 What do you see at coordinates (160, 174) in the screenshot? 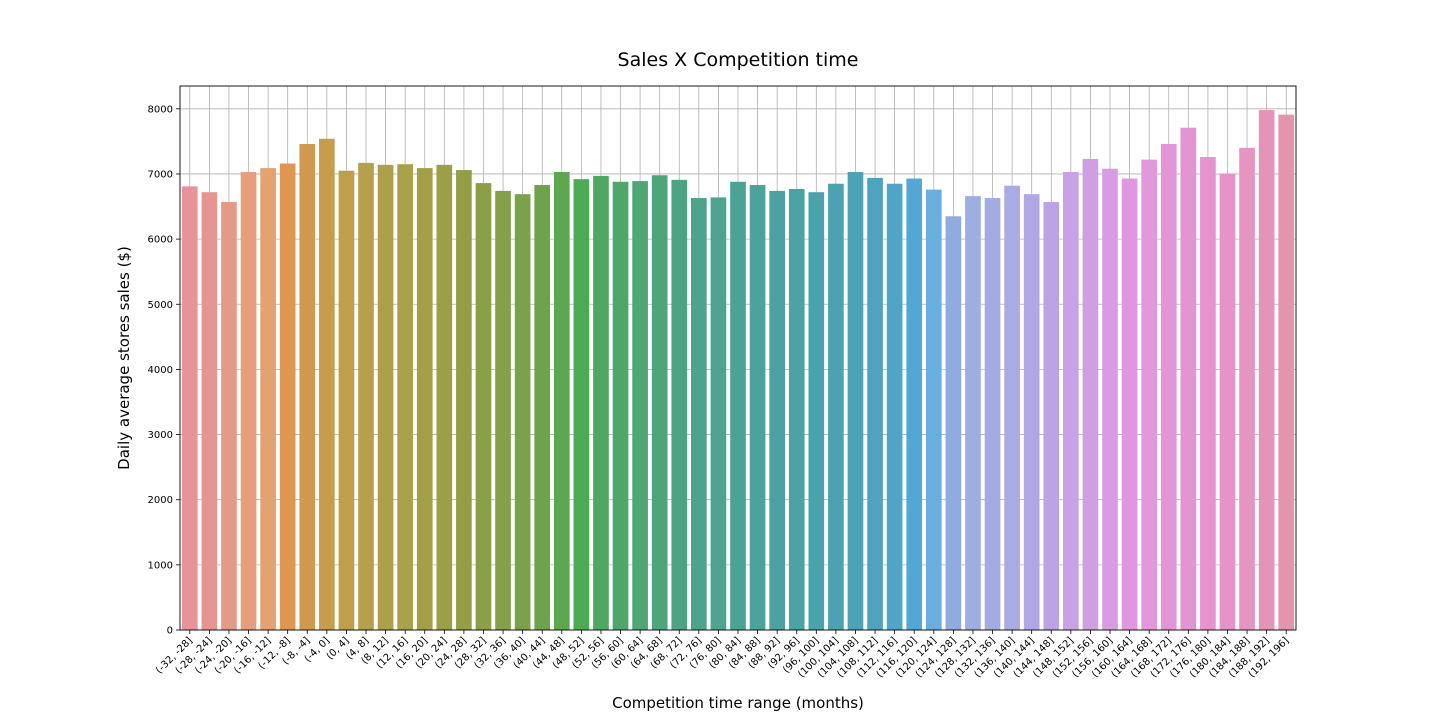
I see `y-tick-label: 7000` at bounding box center [160, 174].